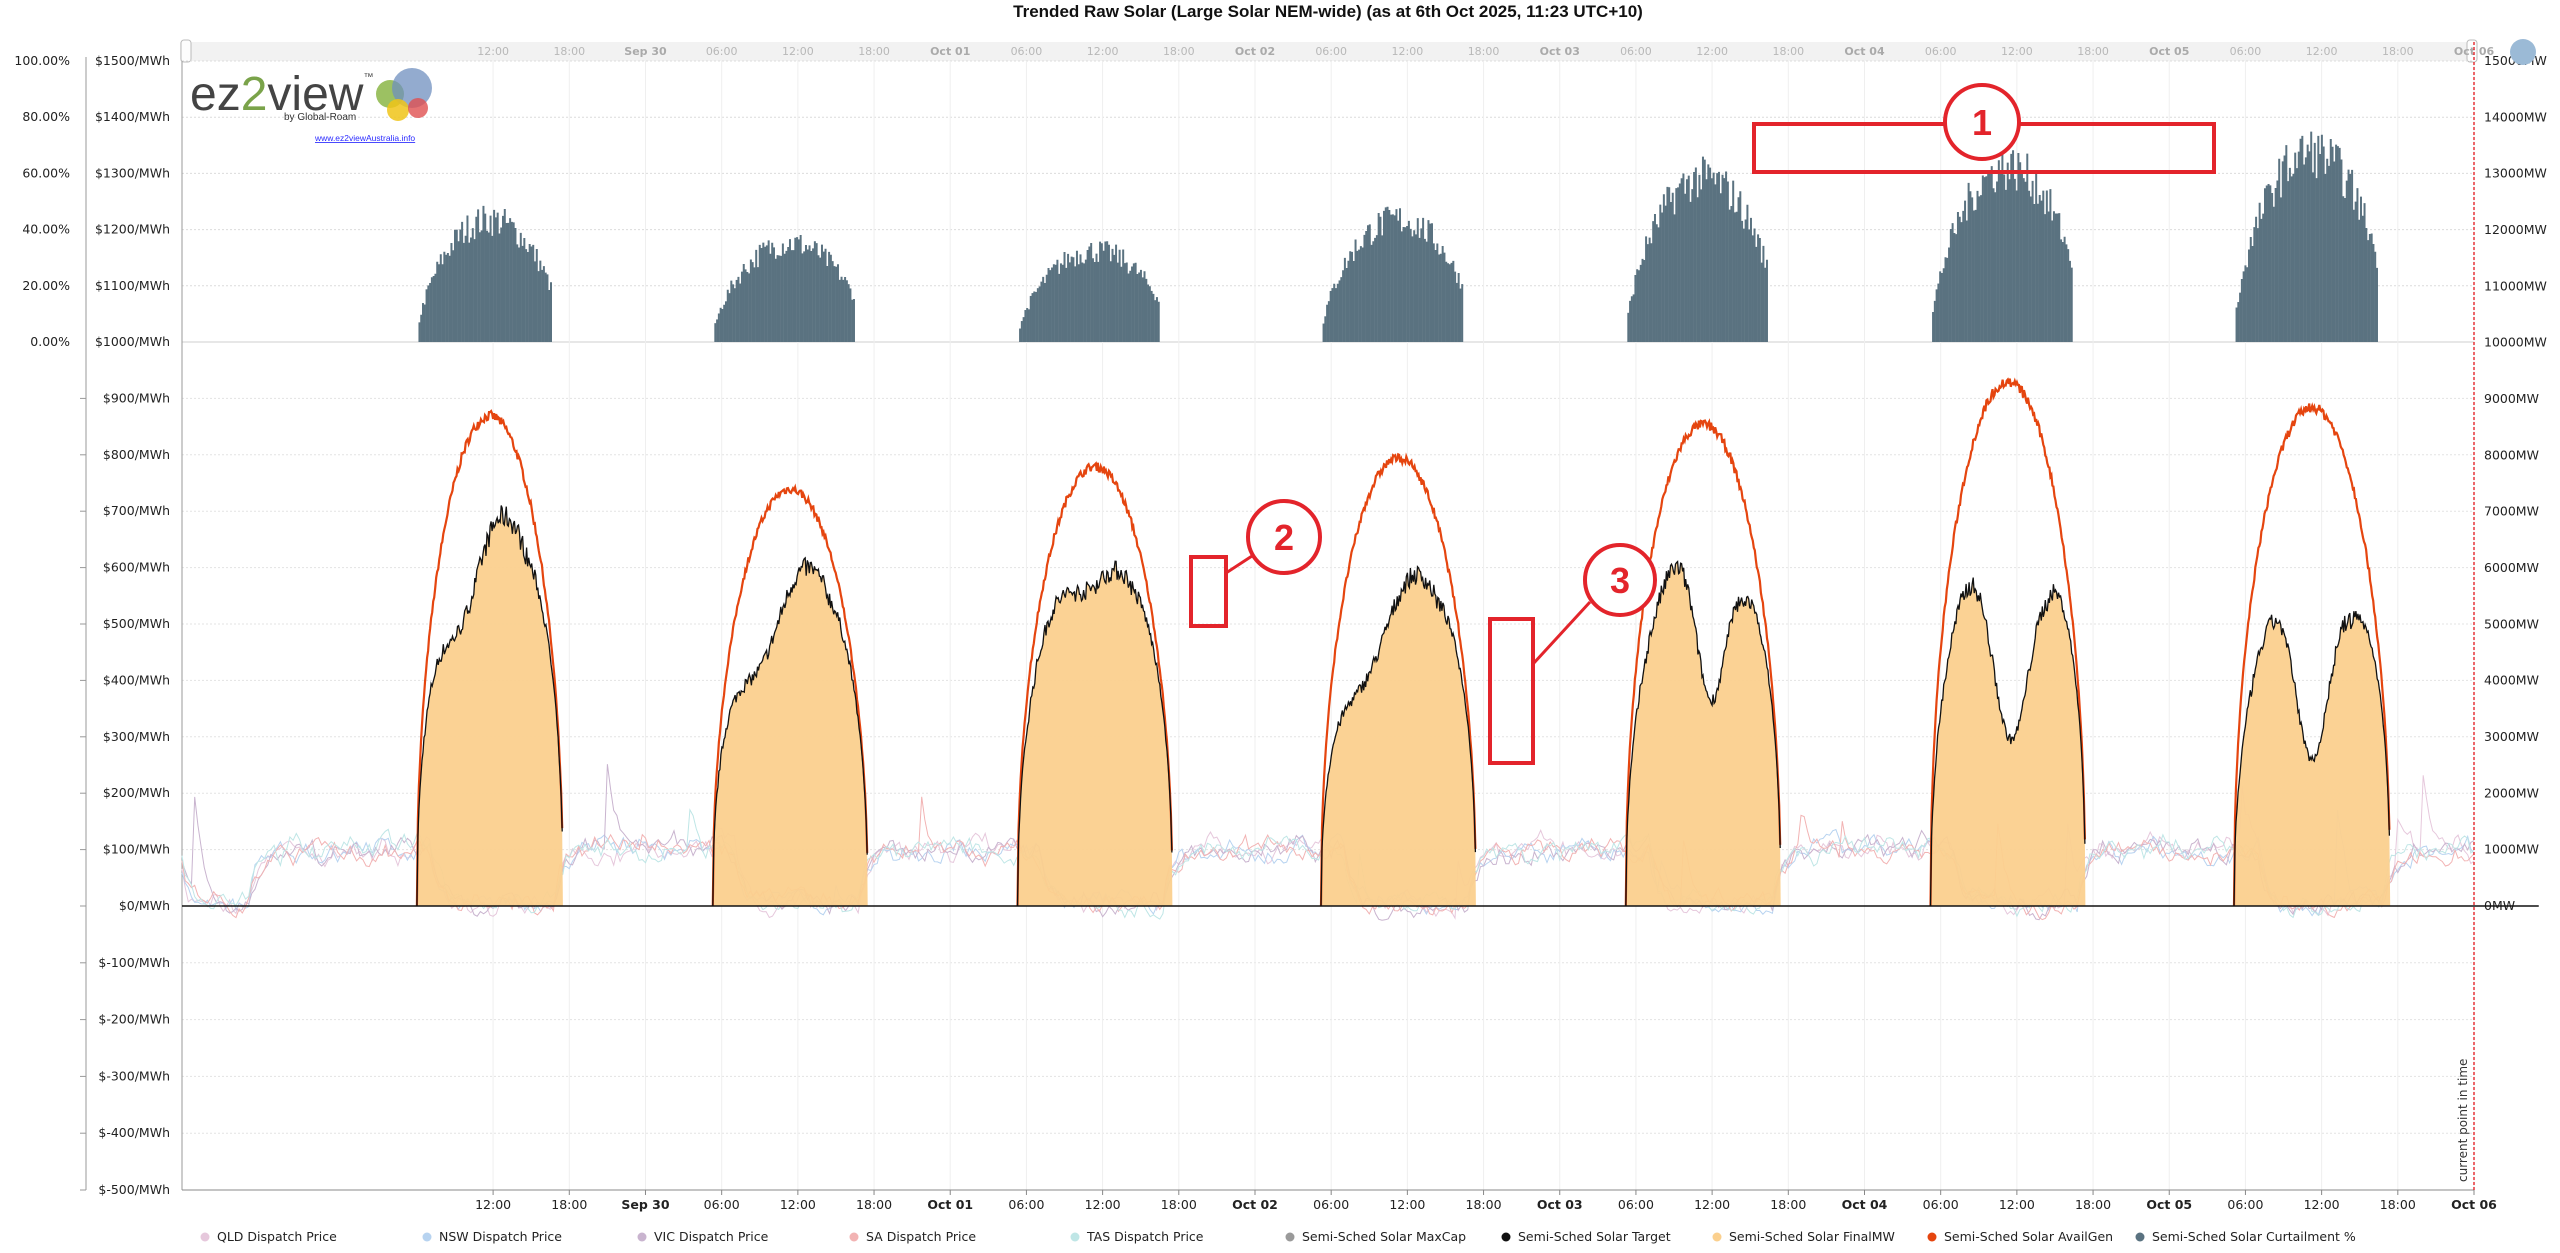  I want to click on y-tick-price-top: $1500/MWh, so click(132, 60).